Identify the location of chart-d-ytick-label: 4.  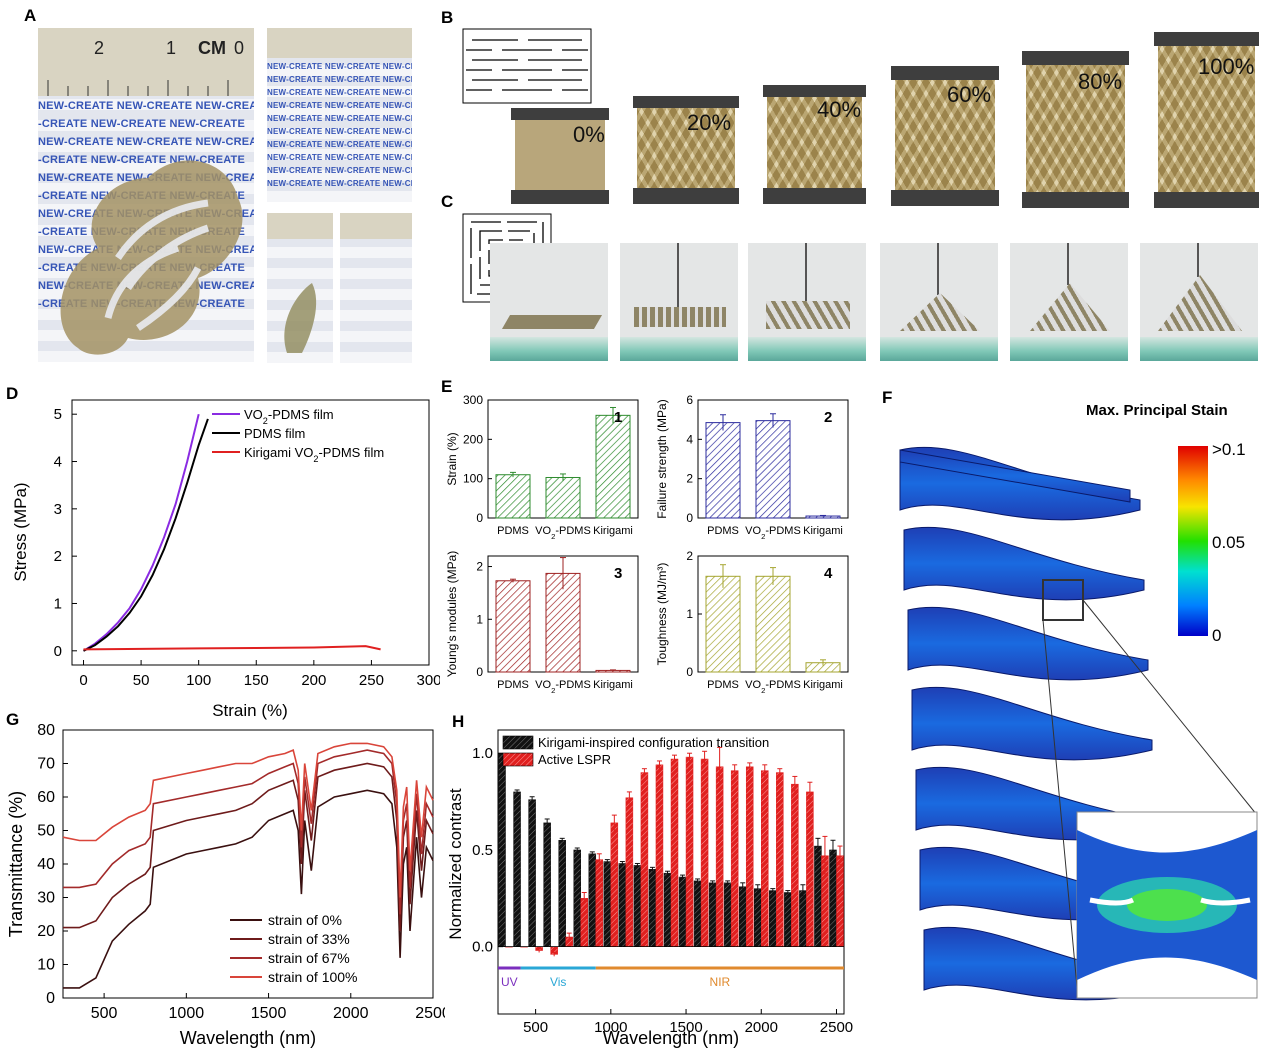
(58, 462).